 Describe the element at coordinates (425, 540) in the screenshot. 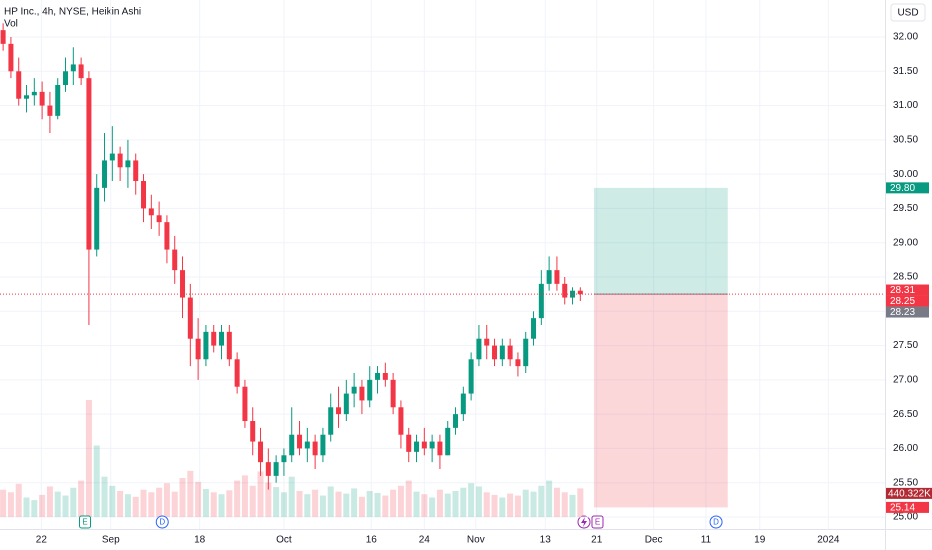

I see `x-tick-label: 24` at that location.